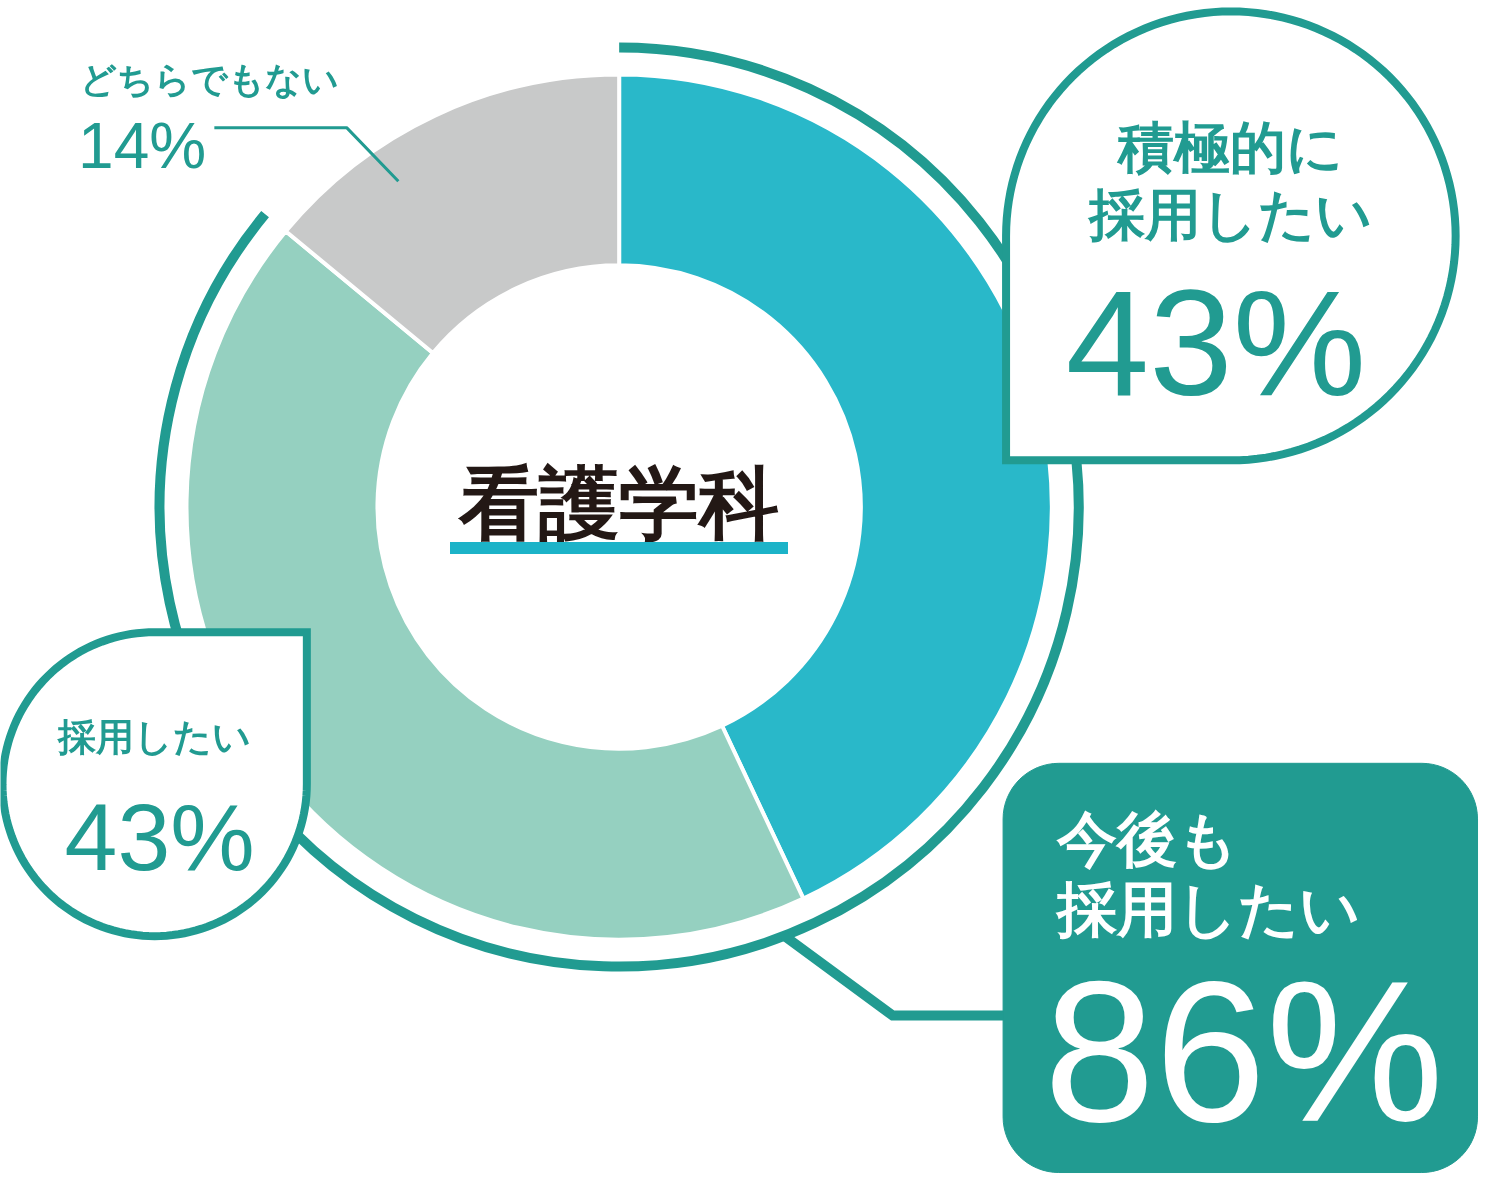 The image size is (1488, 1184). Describe the element at coordinates (210, 80) in the screenshot. I see `slice-label: どちらでもない` at that location.